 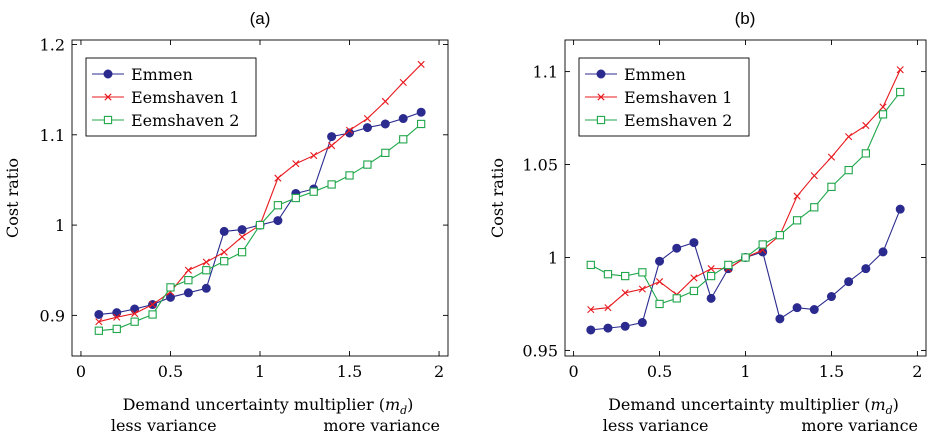 I want to click on legend-entry: Emmen, so click(x=142, y=74).